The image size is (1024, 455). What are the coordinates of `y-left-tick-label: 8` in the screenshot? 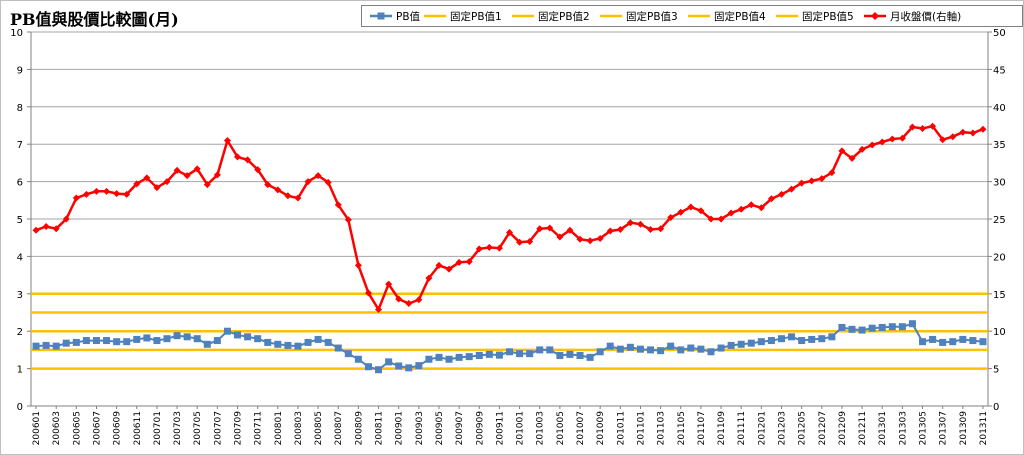 It's located at (20, 108).